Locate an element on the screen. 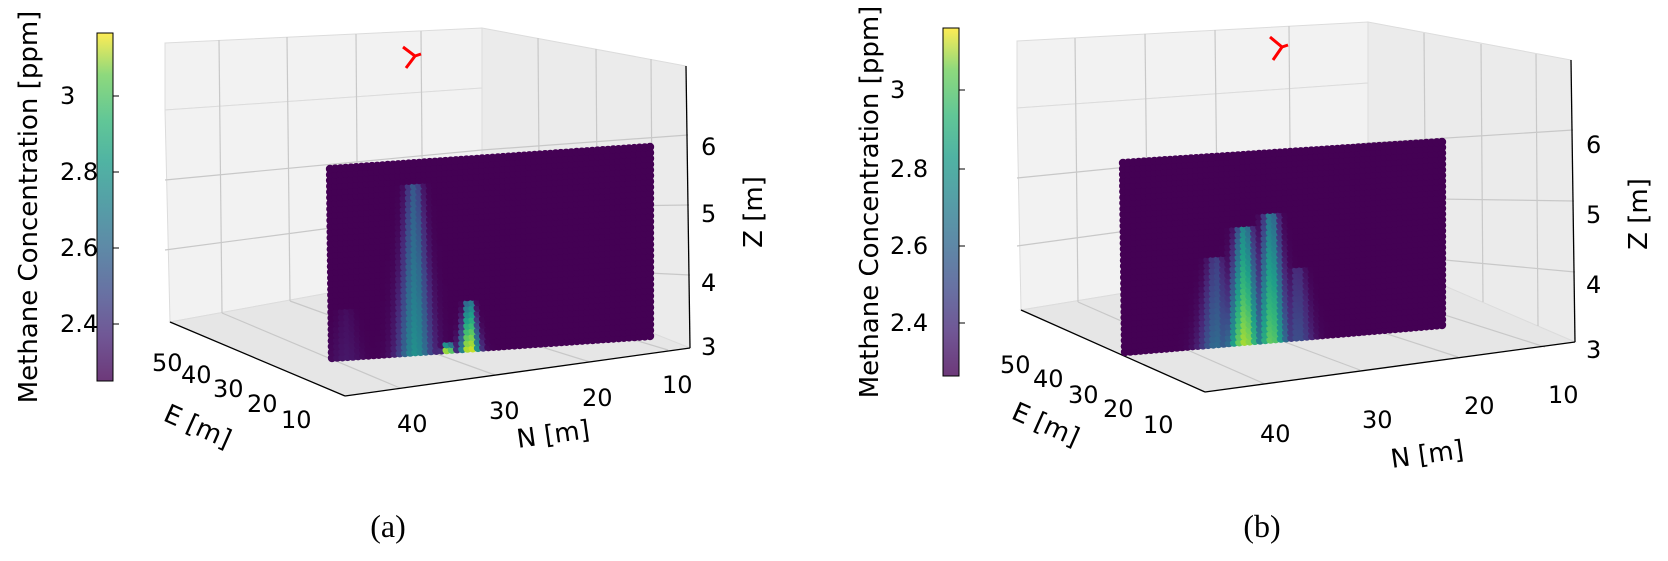 This screenshot has height=561, width=1668. z-axis-label-b: Z [m] is located at coordinates (1639, 214).